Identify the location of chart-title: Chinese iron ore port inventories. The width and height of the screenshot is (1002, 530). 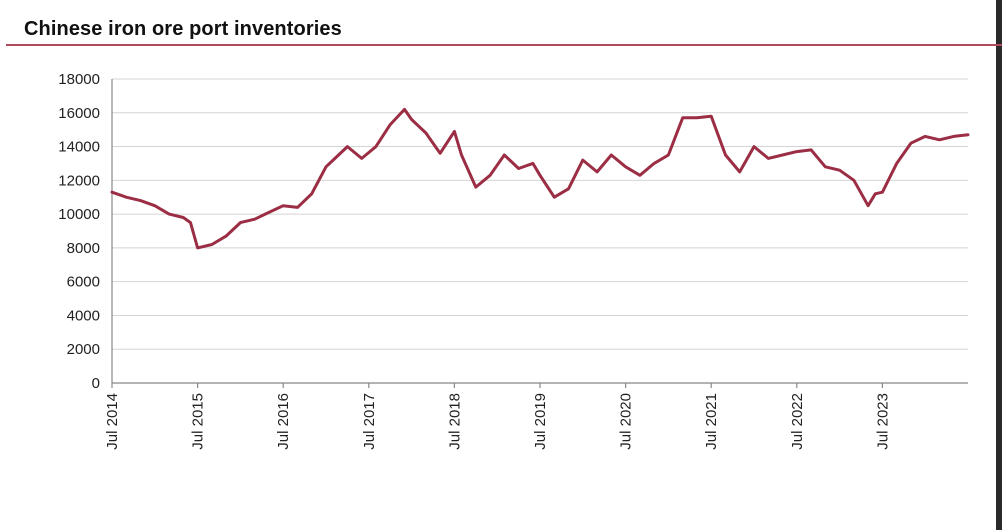
(183, 29).